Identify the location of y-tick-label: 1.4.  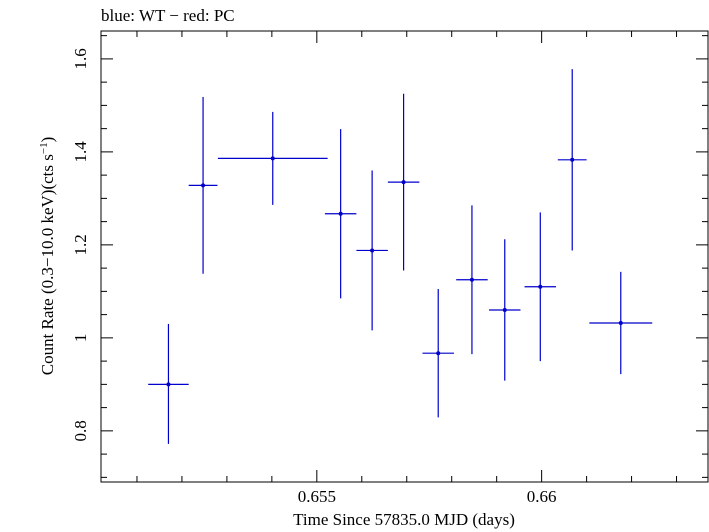
(80, 152).